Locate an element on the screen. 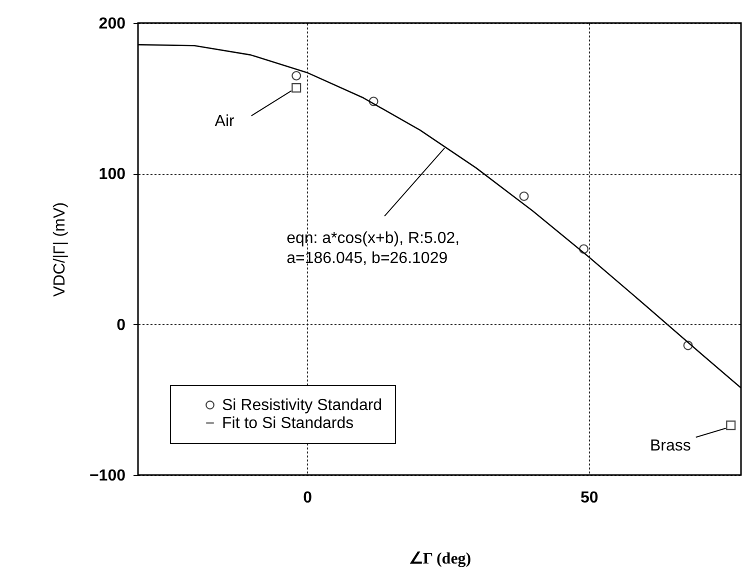 The width and height of the screenshot is (751, 579). x-tick-label: 50 is located at coordinates (589, 498).